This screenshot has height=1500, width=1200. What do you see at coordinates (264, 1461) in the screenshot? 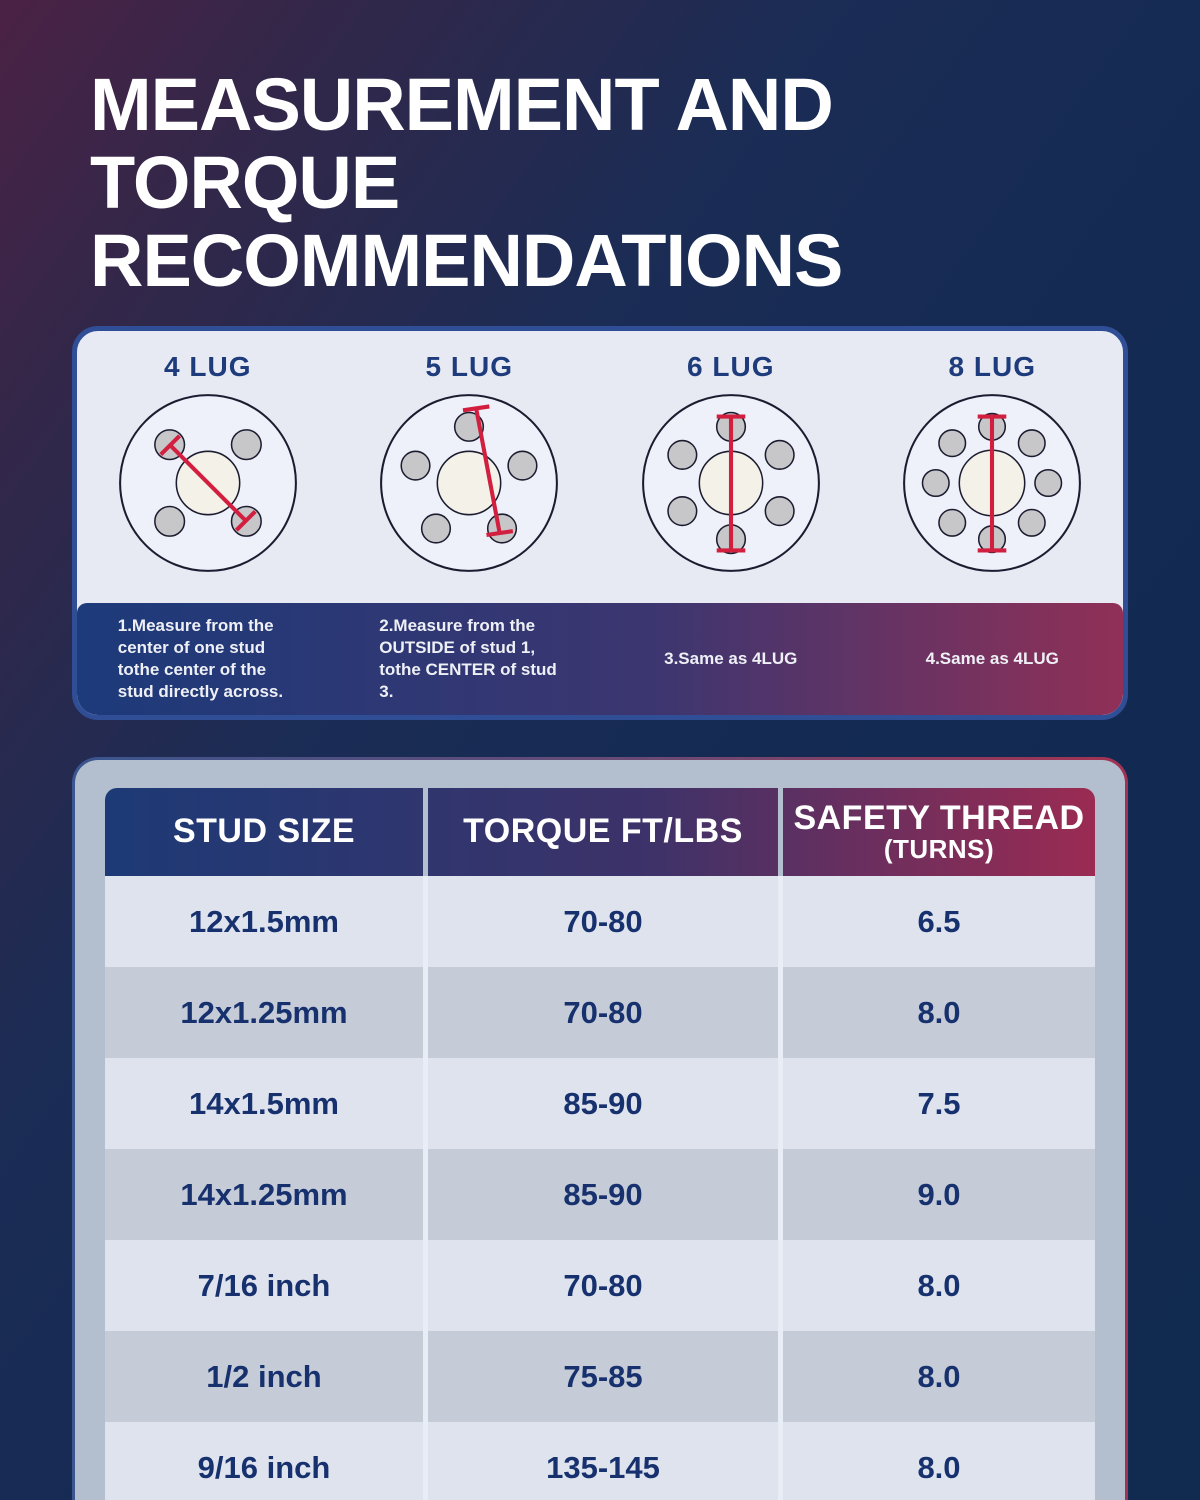
I see `cell-stud-size: 9/16 inch` at bounding box center [264, 1461].